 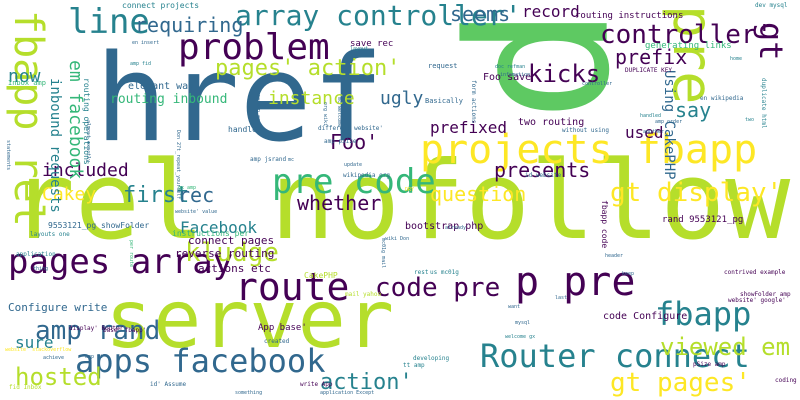 What do you see at coordinates (688, 46) in the screenshot?
I see `cloud-word: generating links` at bounding box center [688, 46].